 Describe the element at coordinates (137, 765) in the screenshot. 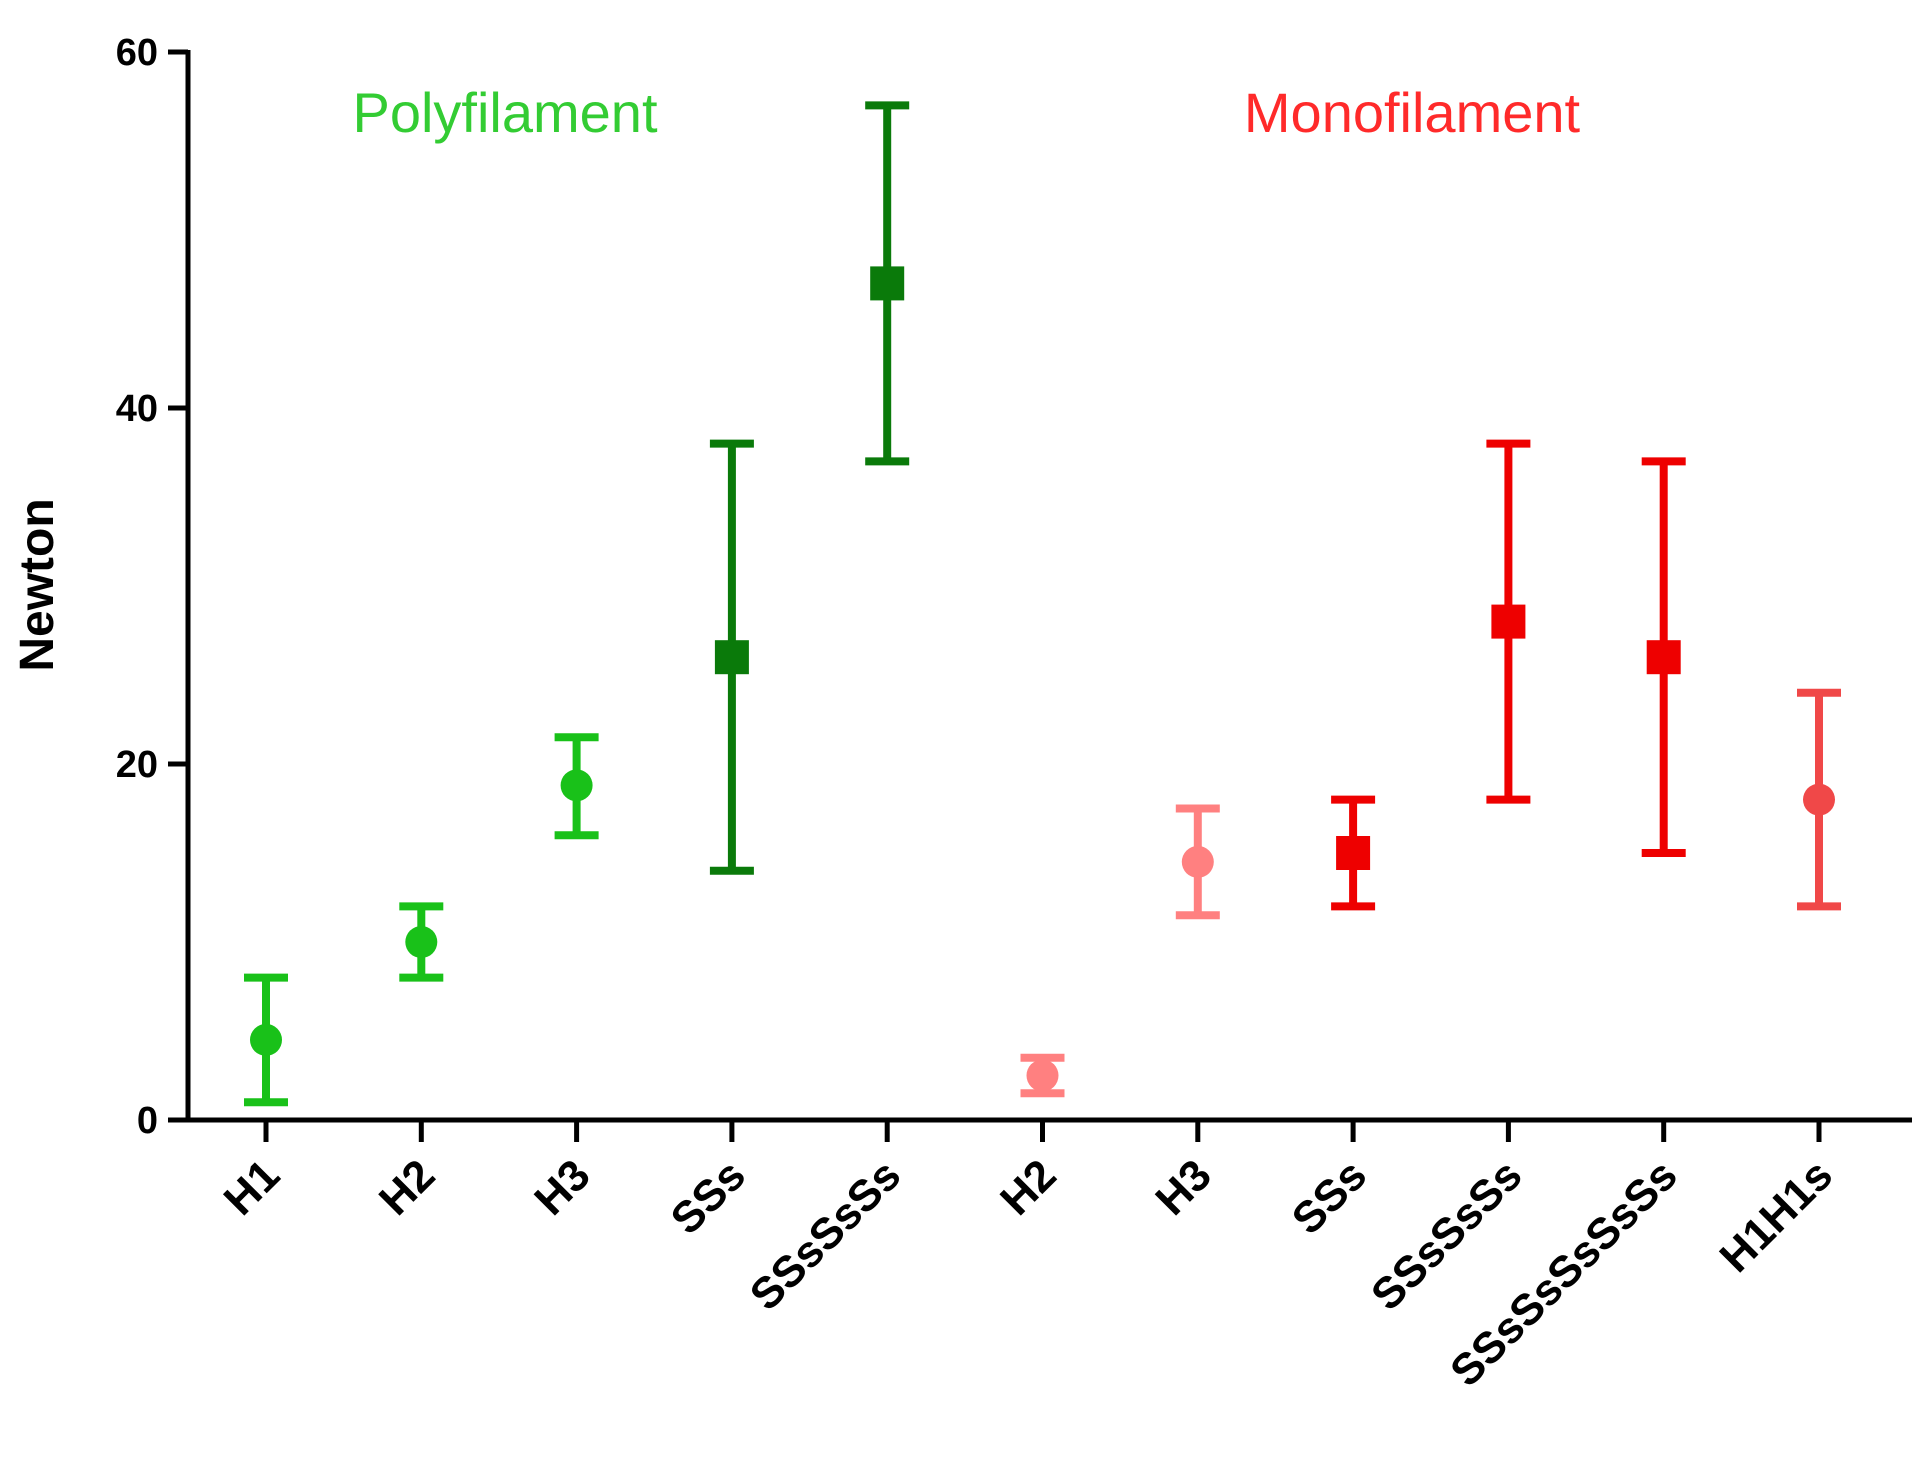

I see `y-tick-label: 20` at that location.